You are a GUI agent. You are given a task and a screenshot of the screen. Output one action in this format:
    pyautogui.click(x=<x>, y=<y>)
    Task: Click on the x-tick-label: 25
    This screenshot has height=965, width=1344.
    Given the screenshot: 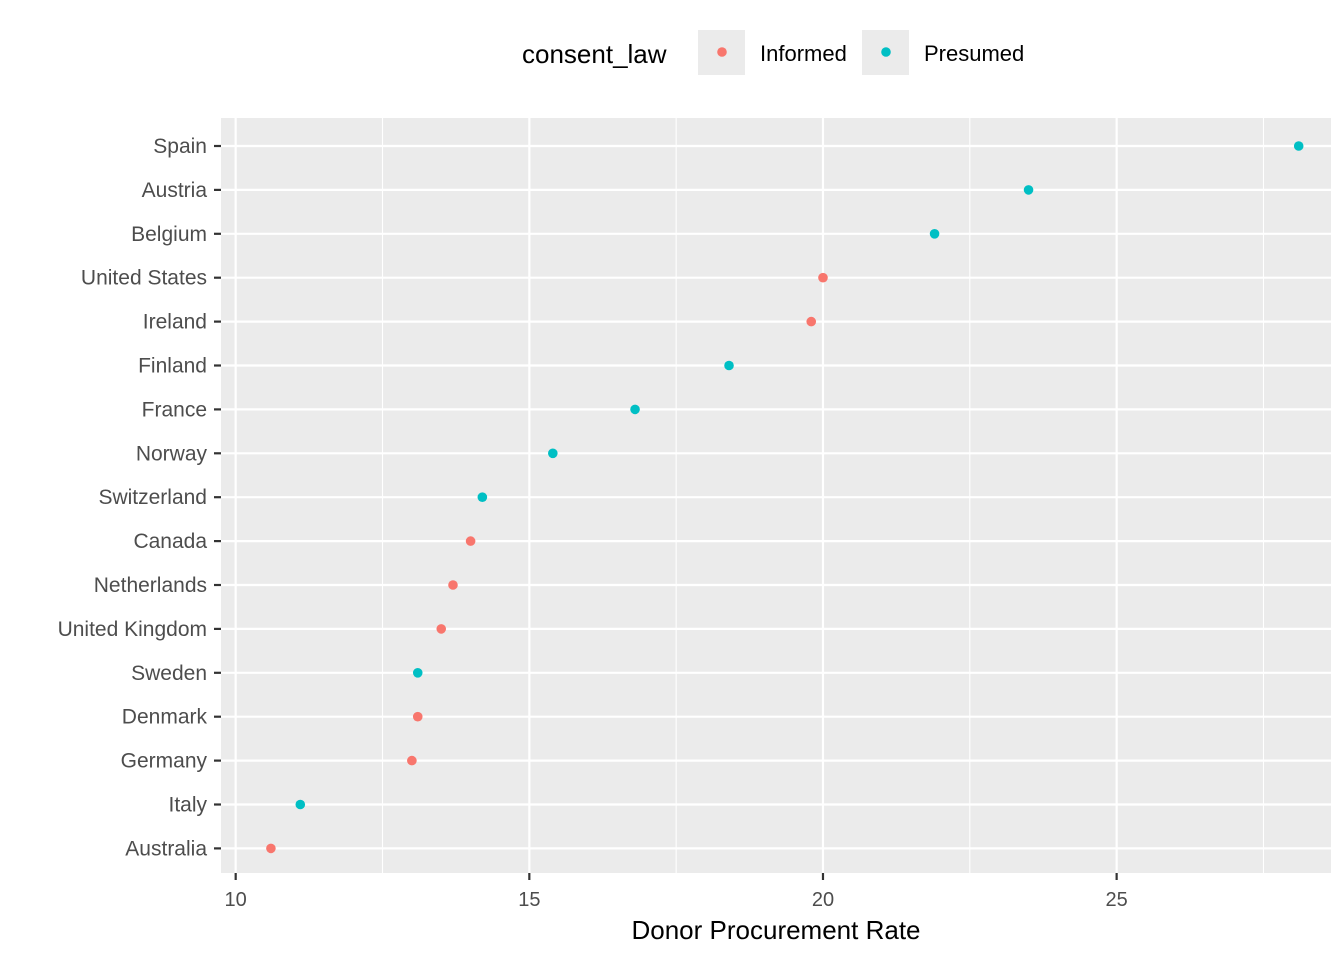 What is the action you would take?
    pyautogui.click(x=1117, y=900)
    